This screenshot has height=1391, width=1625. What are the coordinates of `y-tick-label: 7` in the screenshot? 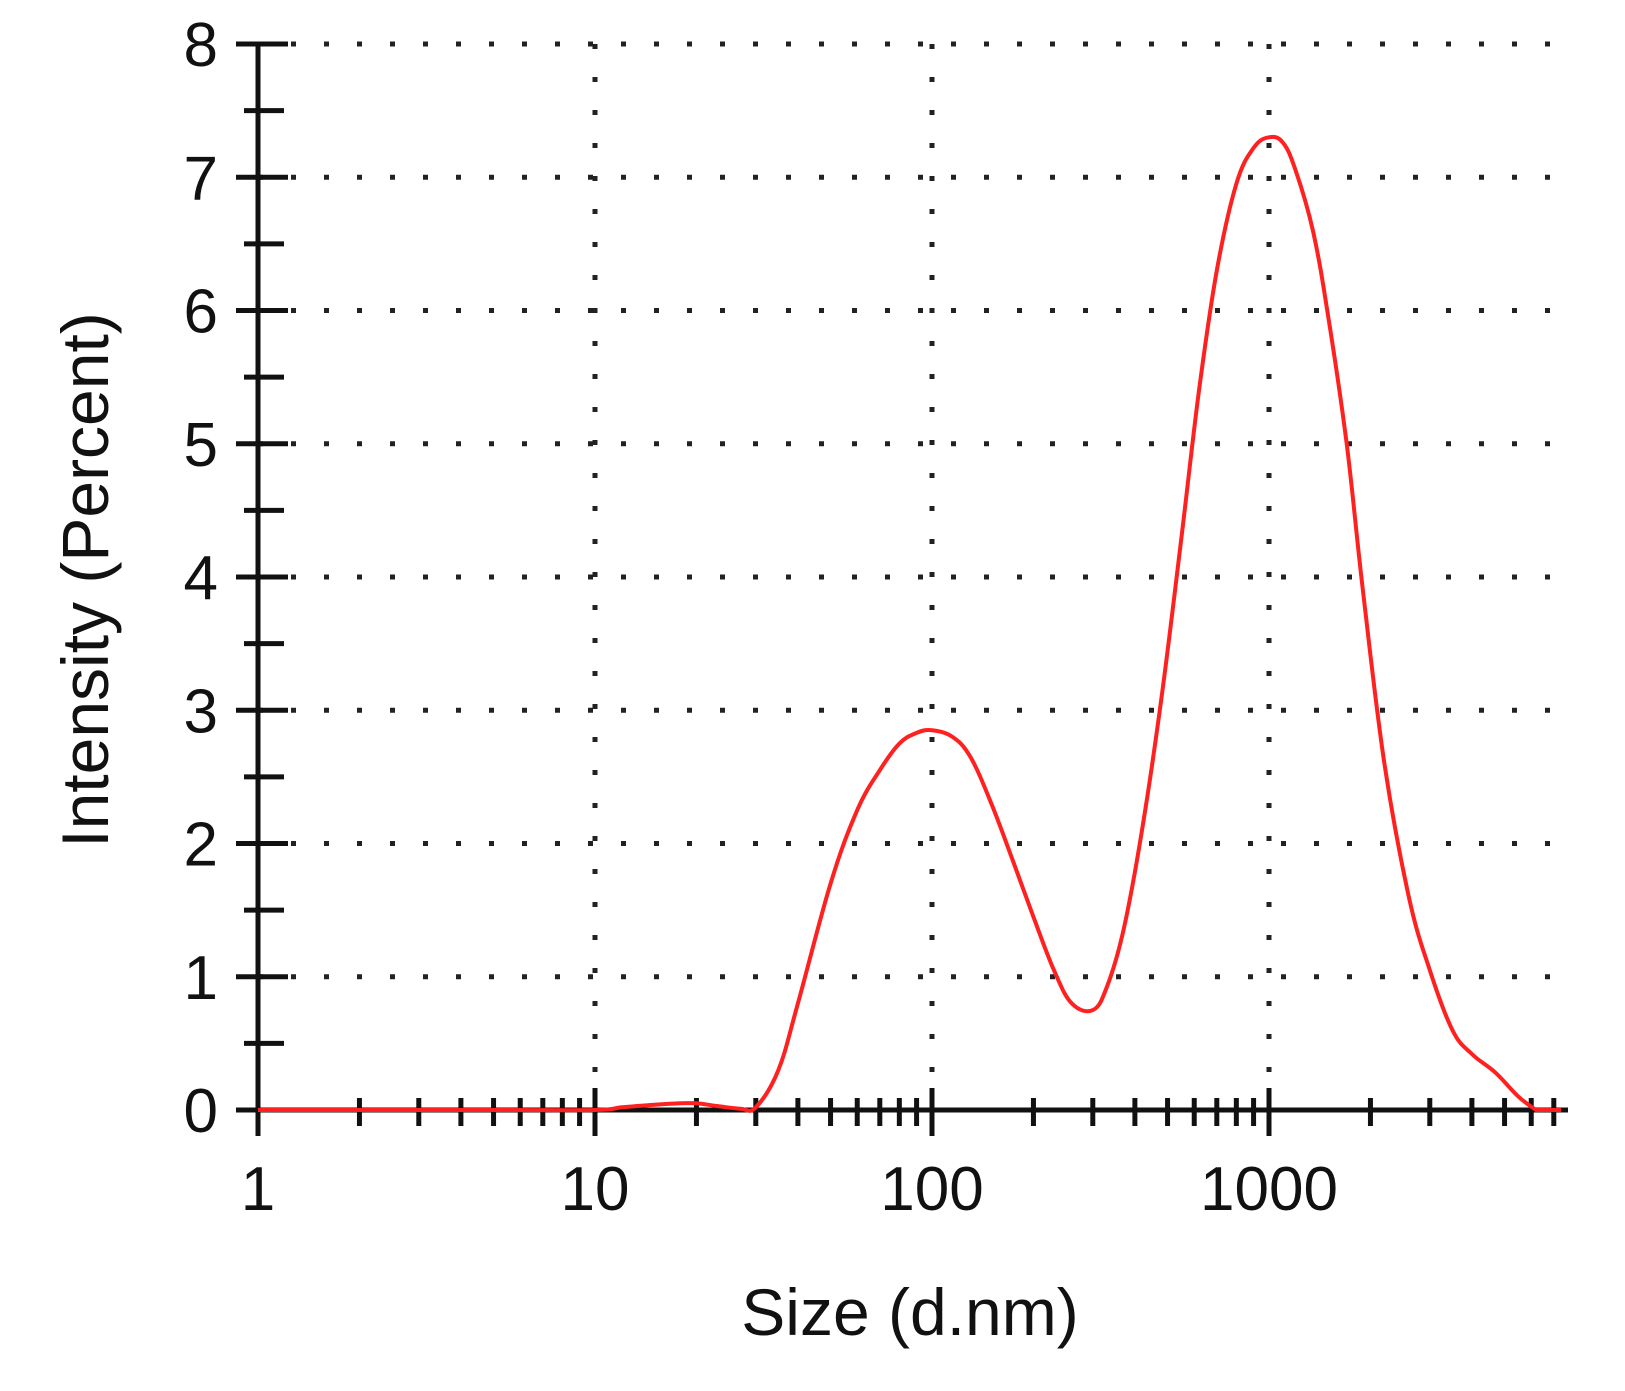 It's located at (201, 178).